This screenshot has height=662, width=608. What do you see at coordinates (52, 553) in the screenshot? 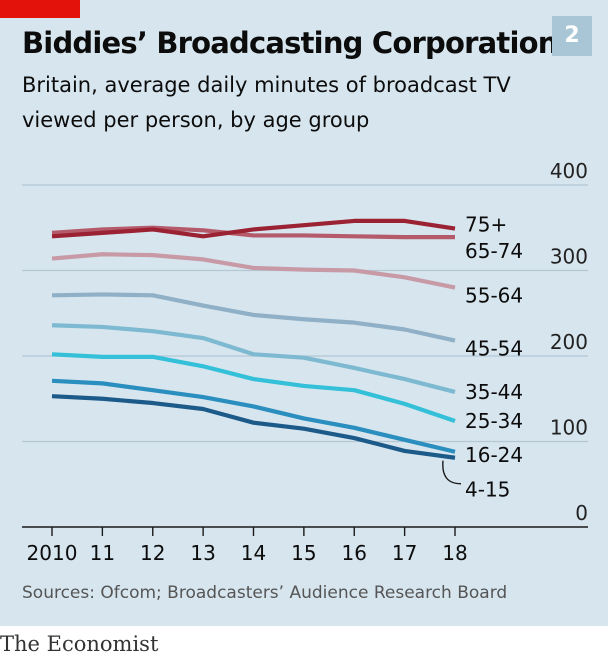
I see `x-tick-label: 2010` at bounding box center [52, 553].